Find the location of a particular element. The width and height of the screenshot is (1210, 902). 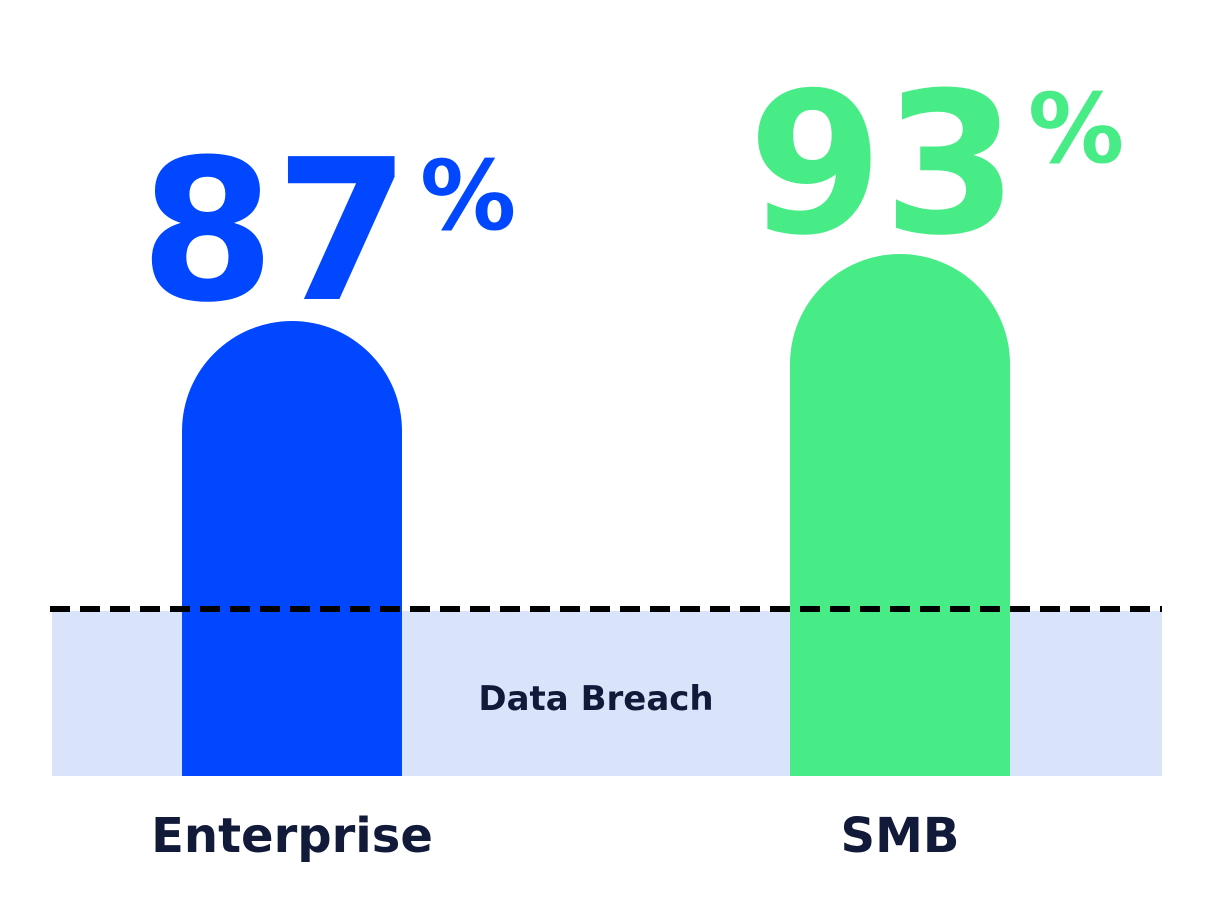

value-label-enterprise: 87 is located at coordinates (275, 232).